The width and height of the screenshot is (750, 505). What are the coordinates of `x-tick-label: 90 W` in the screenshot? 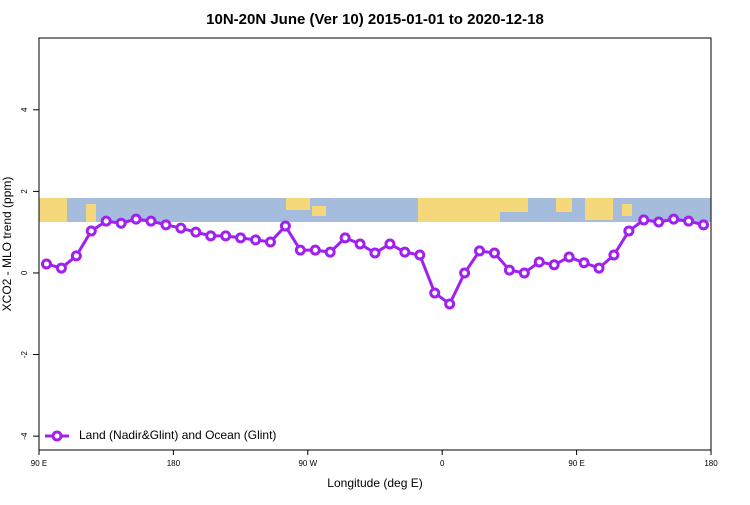 It's located at (307, 463).